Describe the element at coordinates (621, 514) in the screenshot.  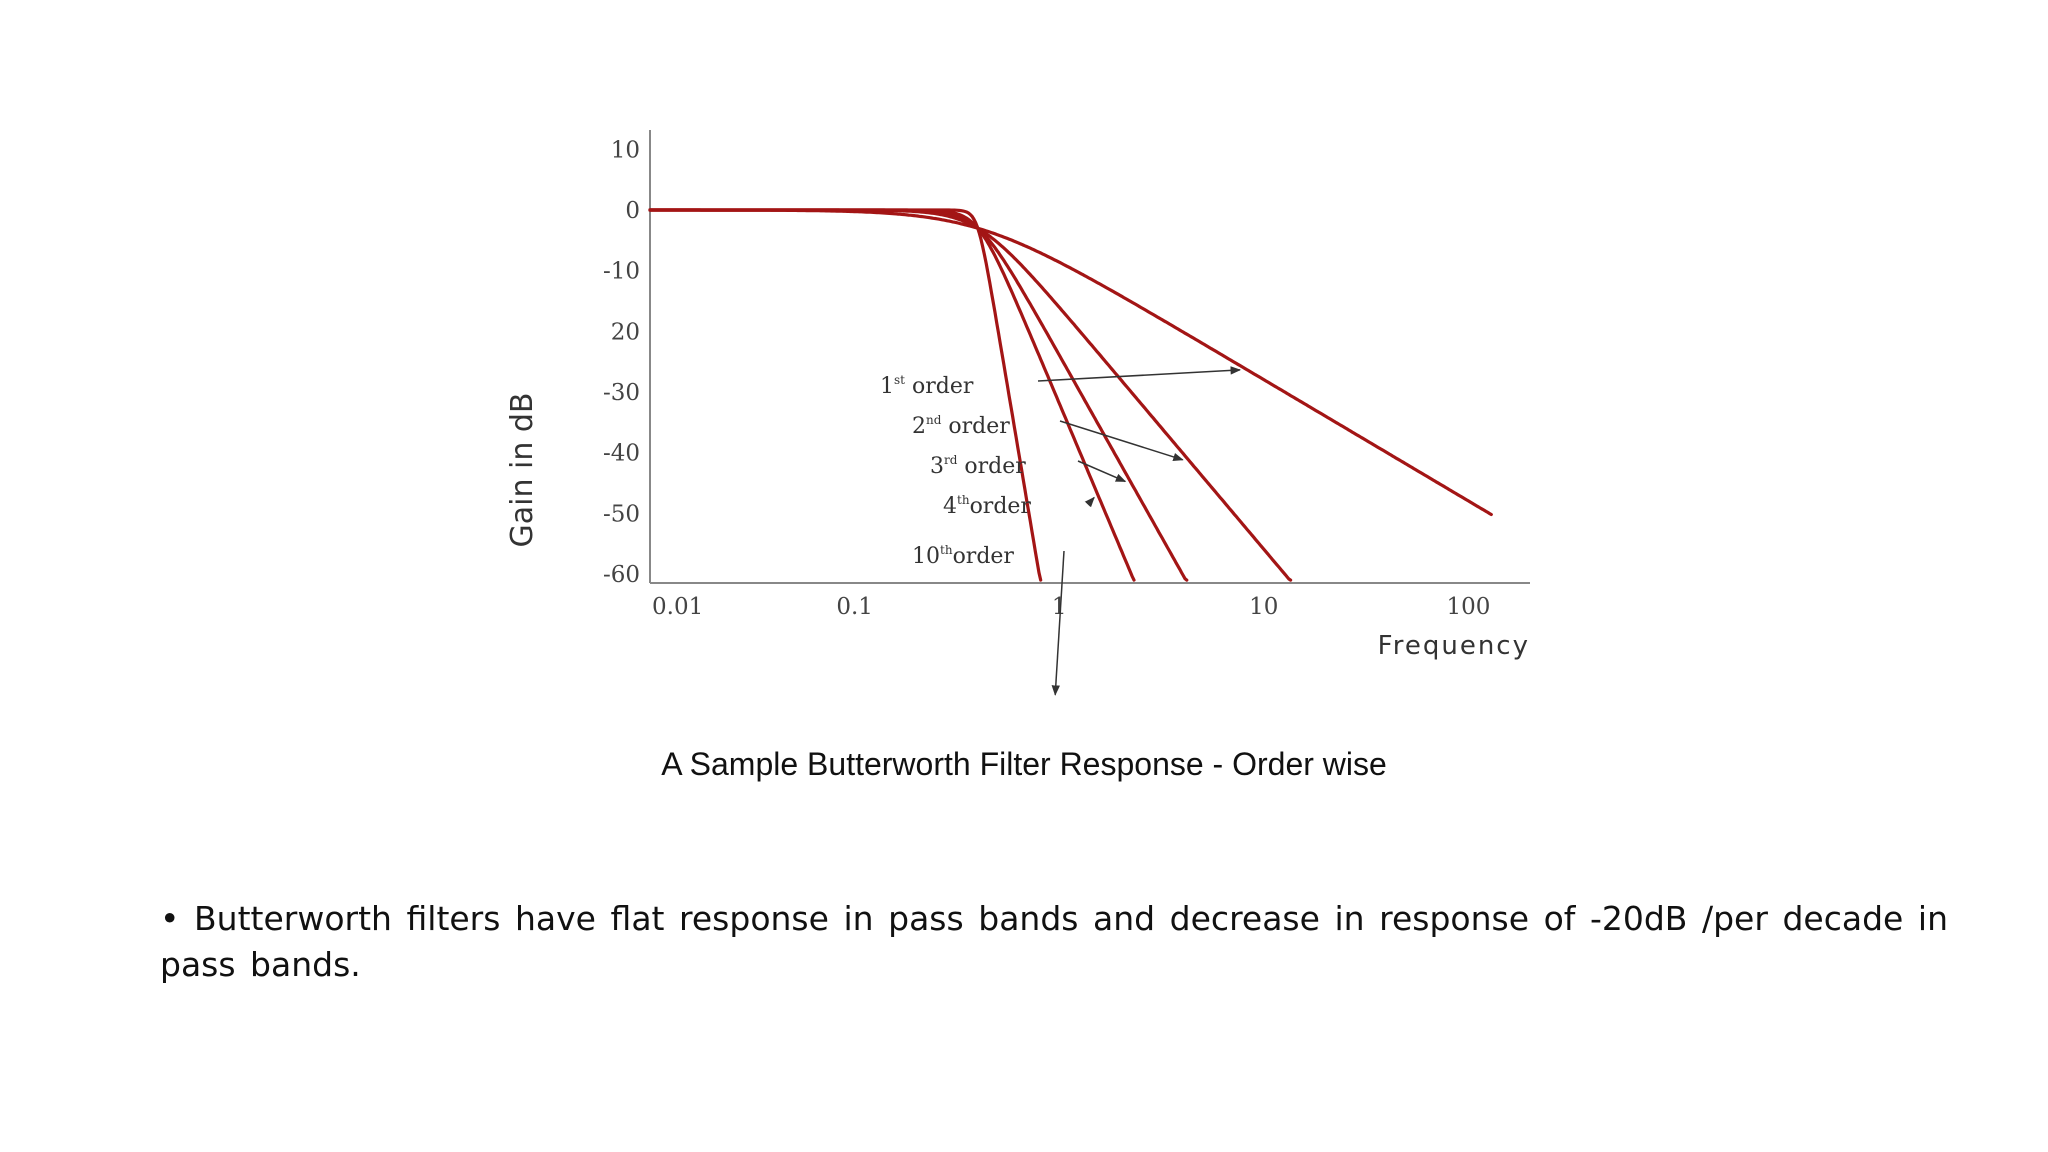
I see `y-tick-label: -50` at that location.